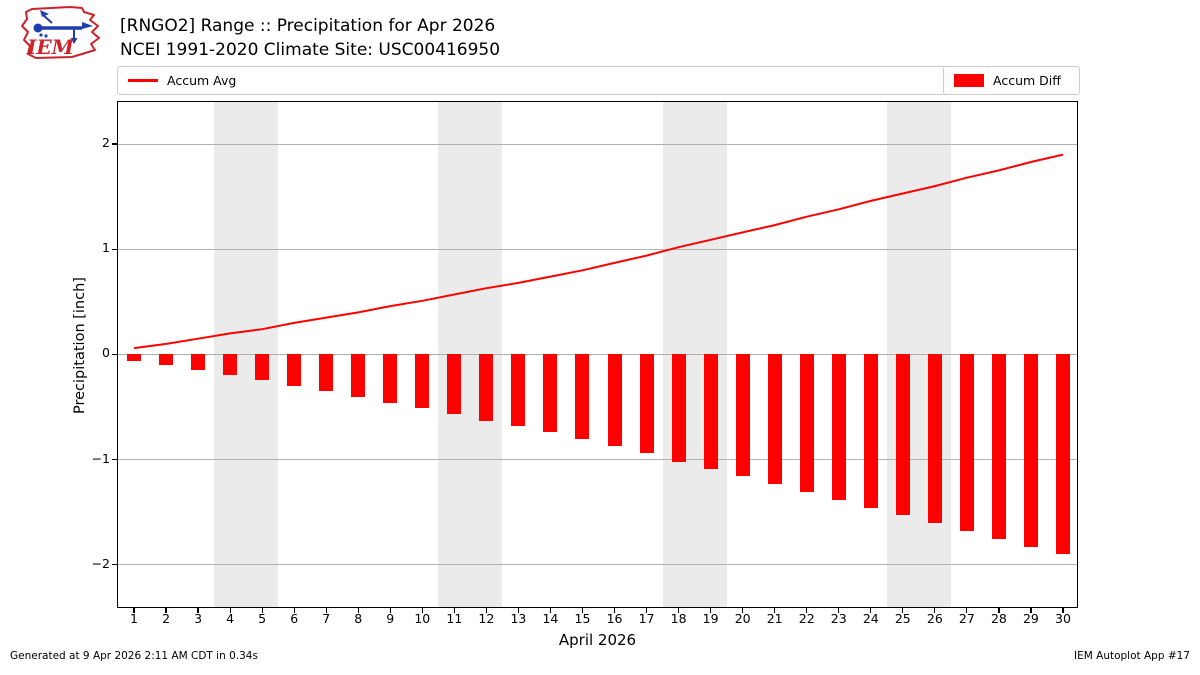  I want to click on x-tick-label: 24, so click(870, 618).